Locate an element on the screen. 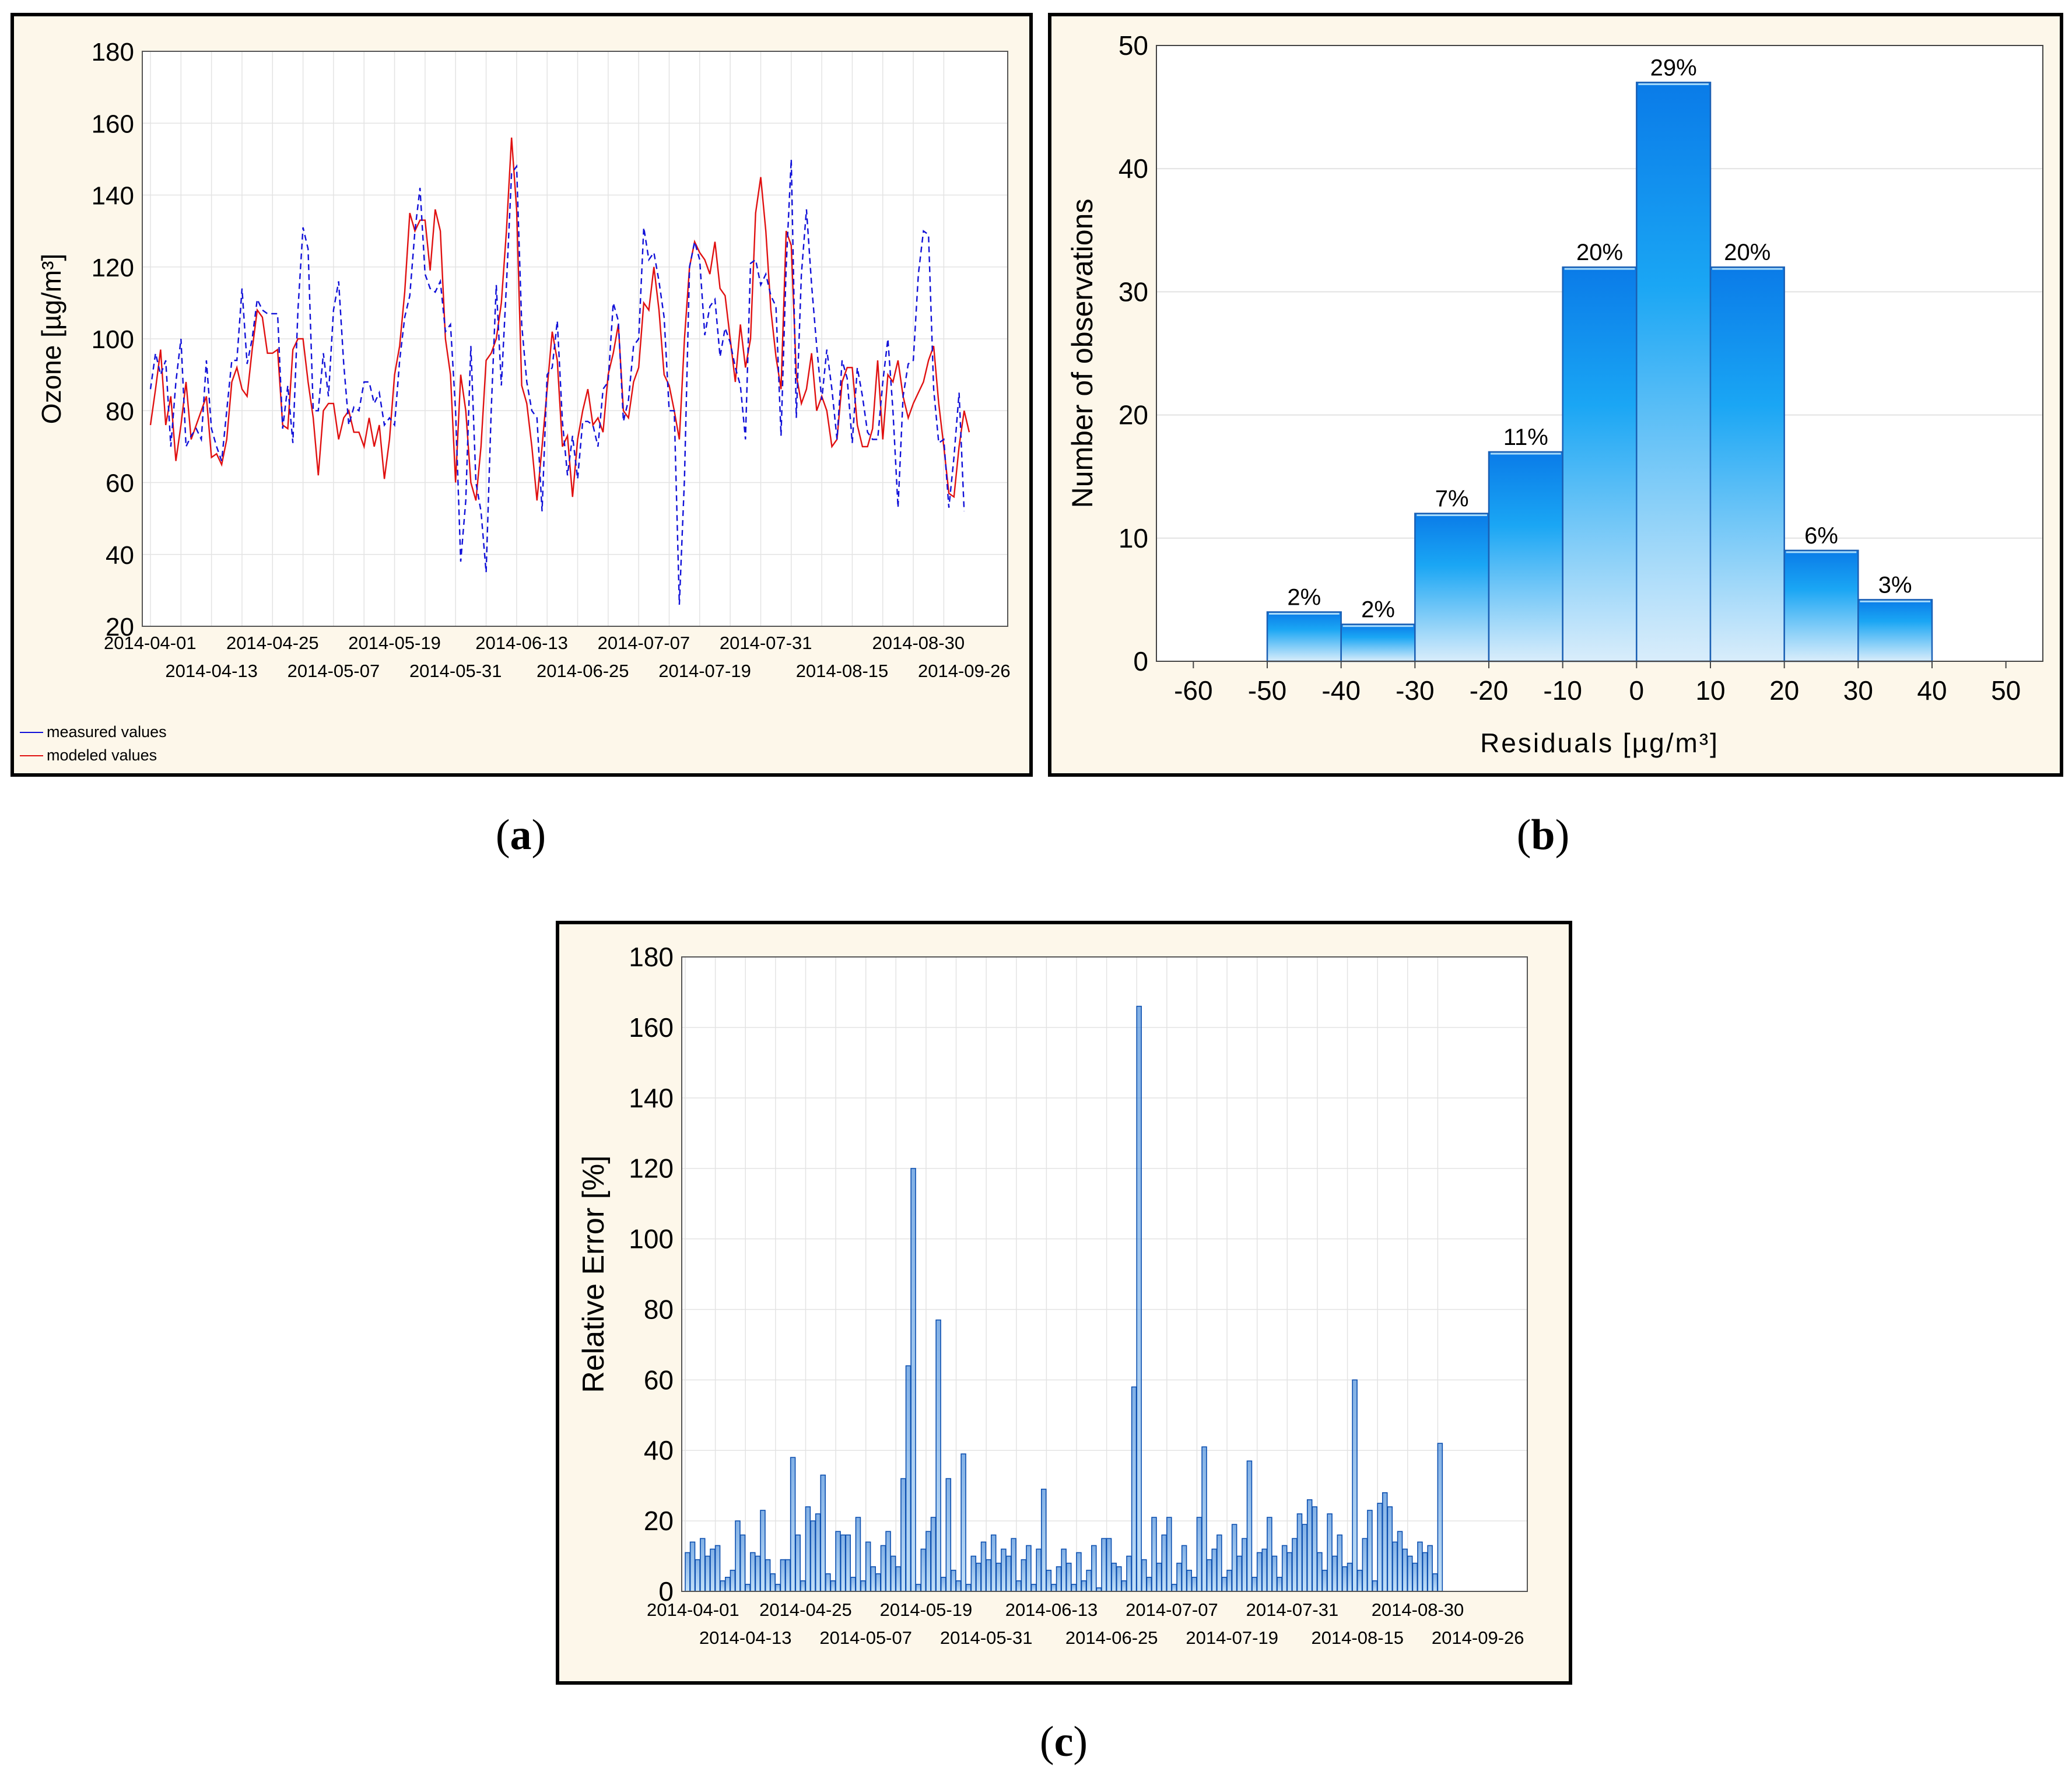 This screenshot has width=2072, height=1771. y-axis-label: Number of observations is located at coordinates (1082, 353).